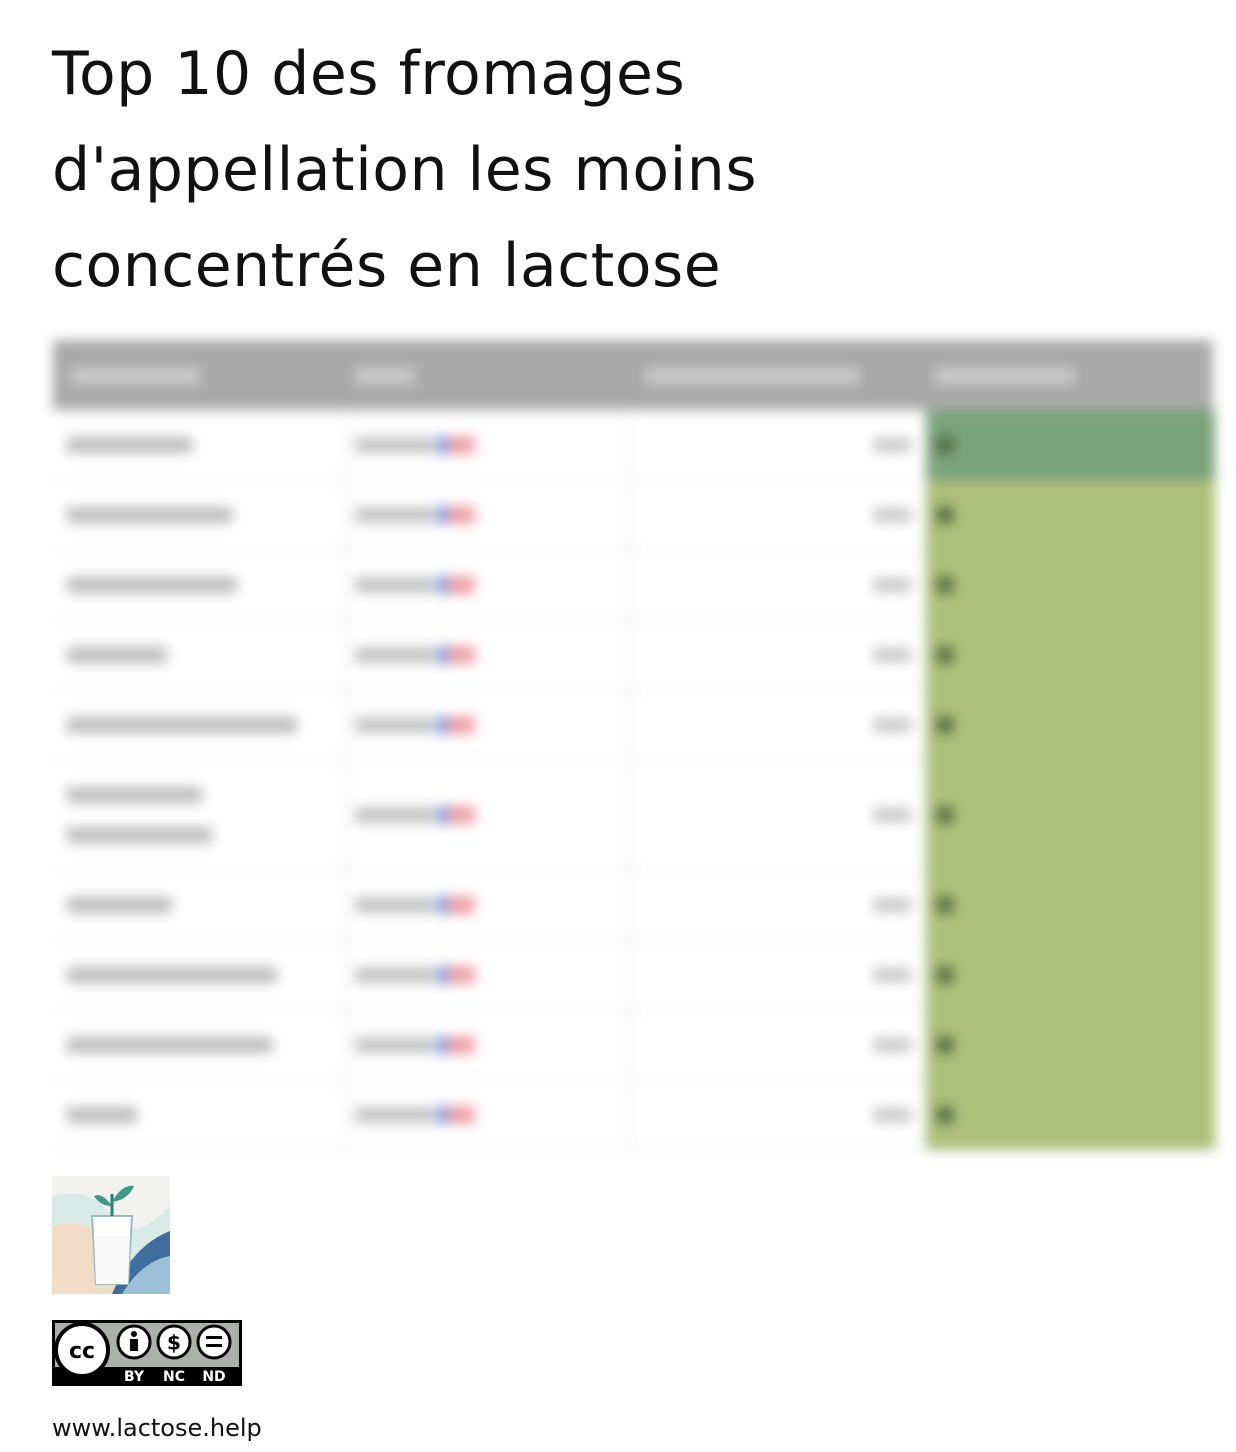  What do you see at coordinates (134, 1377) in the screenshot?
I see `license-label: BY` at bounding box center [134, 1377].